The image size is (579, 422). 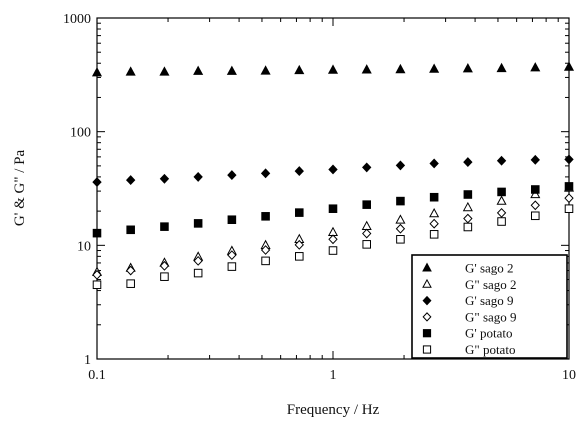 I want to click on x-tick-label: 10, so click(x=569, y=375).